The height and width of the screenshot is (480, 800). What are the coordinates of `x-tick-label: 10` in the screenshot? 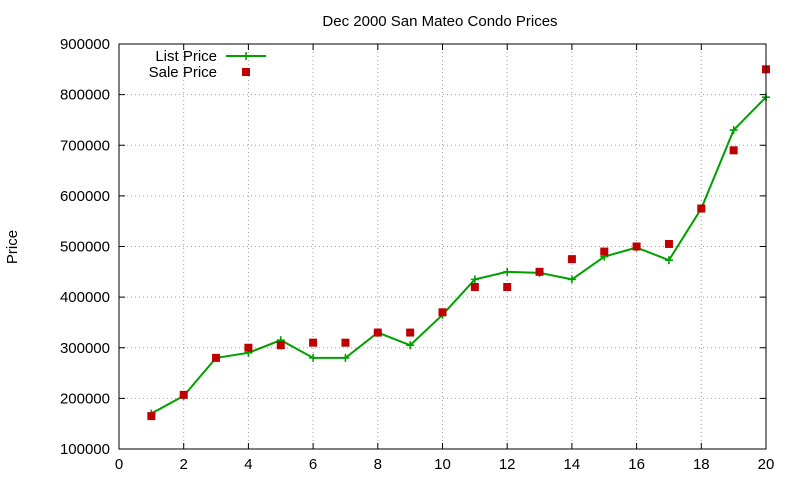 It's located at (442, 464).